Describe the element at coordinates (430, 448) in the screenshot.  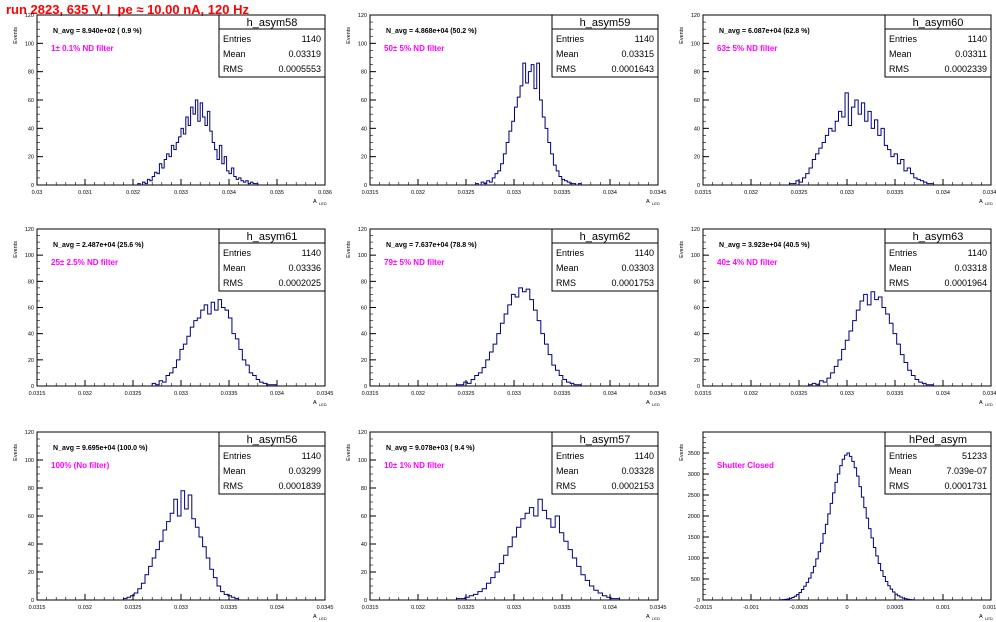
I see `navg-label: N_avg = 9.078e+03 ( 9.4 %)` at that location.